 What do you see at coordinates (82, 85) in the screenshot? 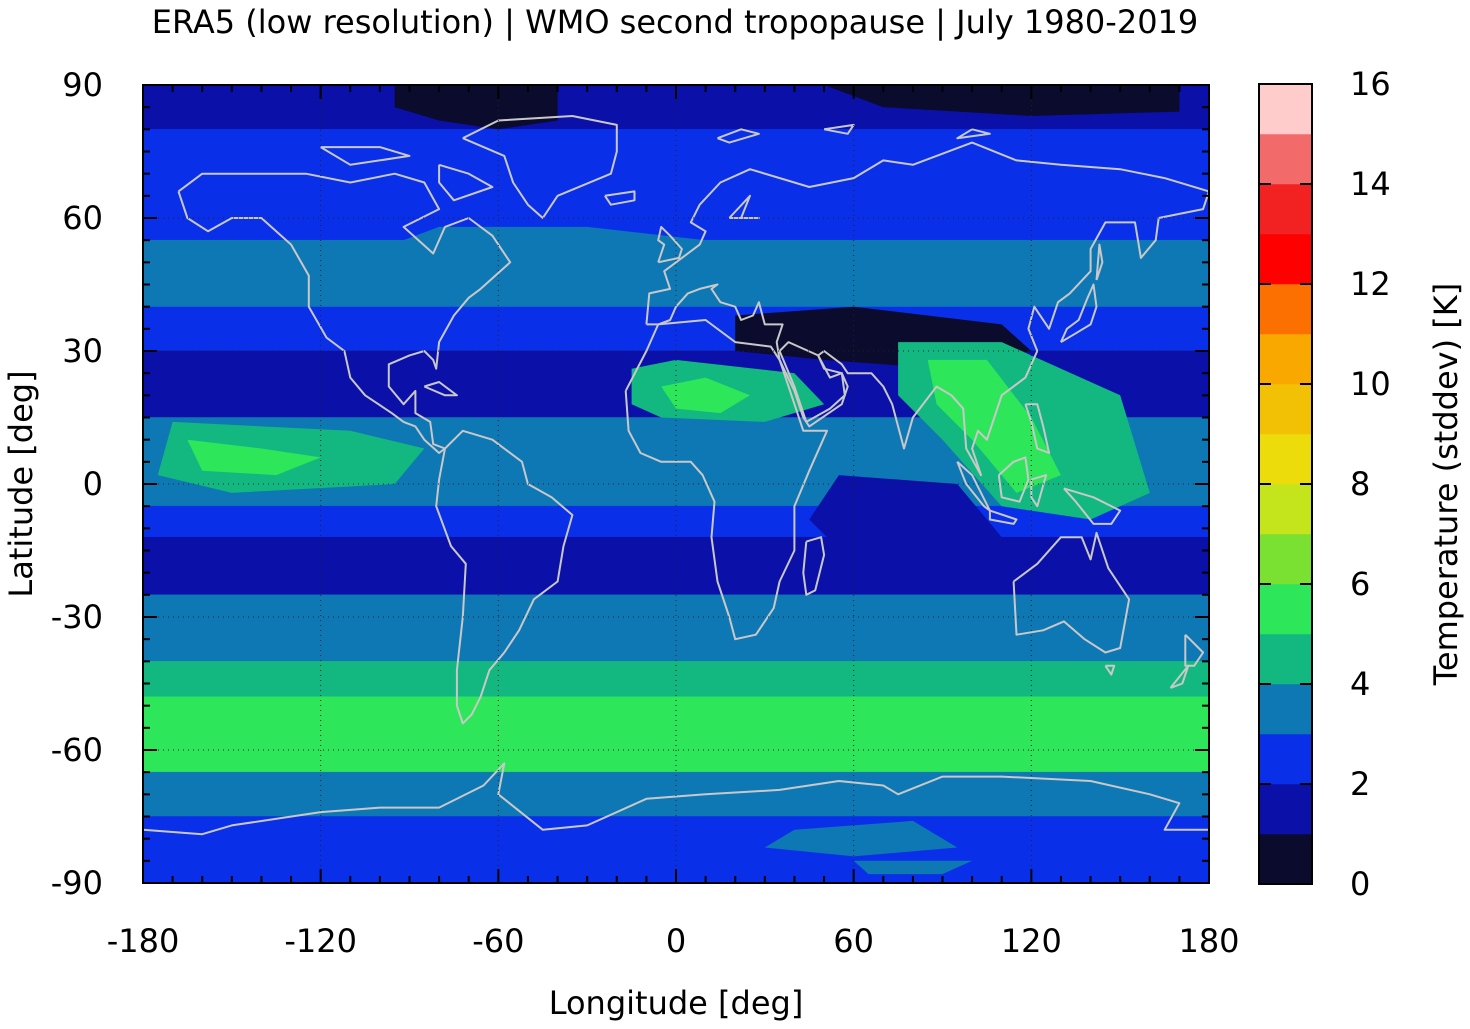
I see `y-tick-label: 90` at bounding box center [82, 85].